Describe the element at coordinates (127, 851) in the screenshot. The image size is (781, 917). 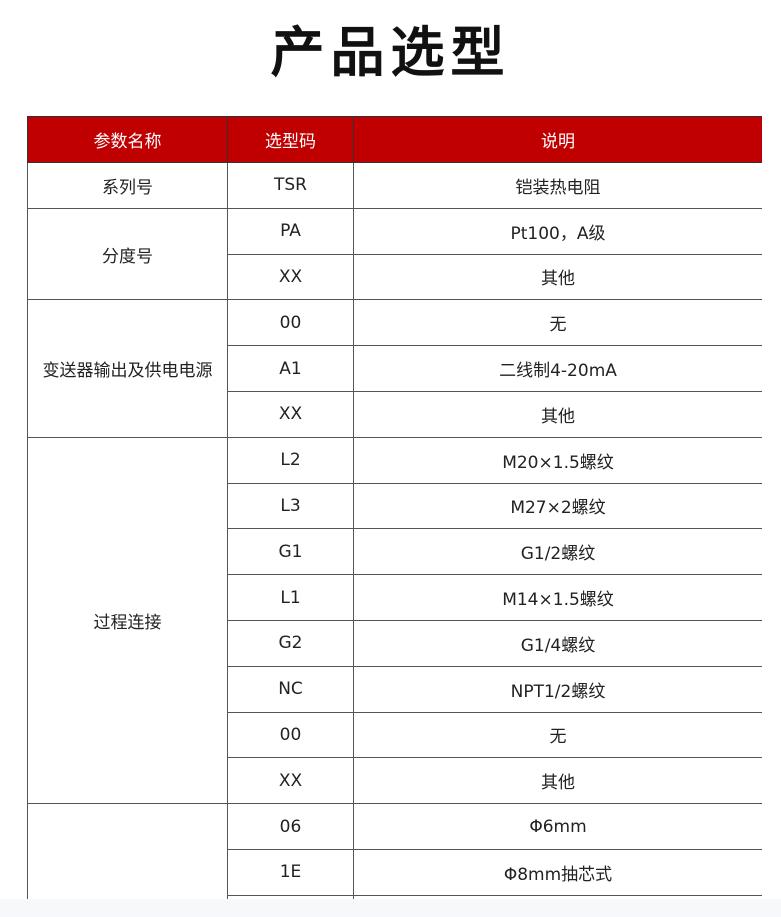
I see `param-name-cell` at that location.